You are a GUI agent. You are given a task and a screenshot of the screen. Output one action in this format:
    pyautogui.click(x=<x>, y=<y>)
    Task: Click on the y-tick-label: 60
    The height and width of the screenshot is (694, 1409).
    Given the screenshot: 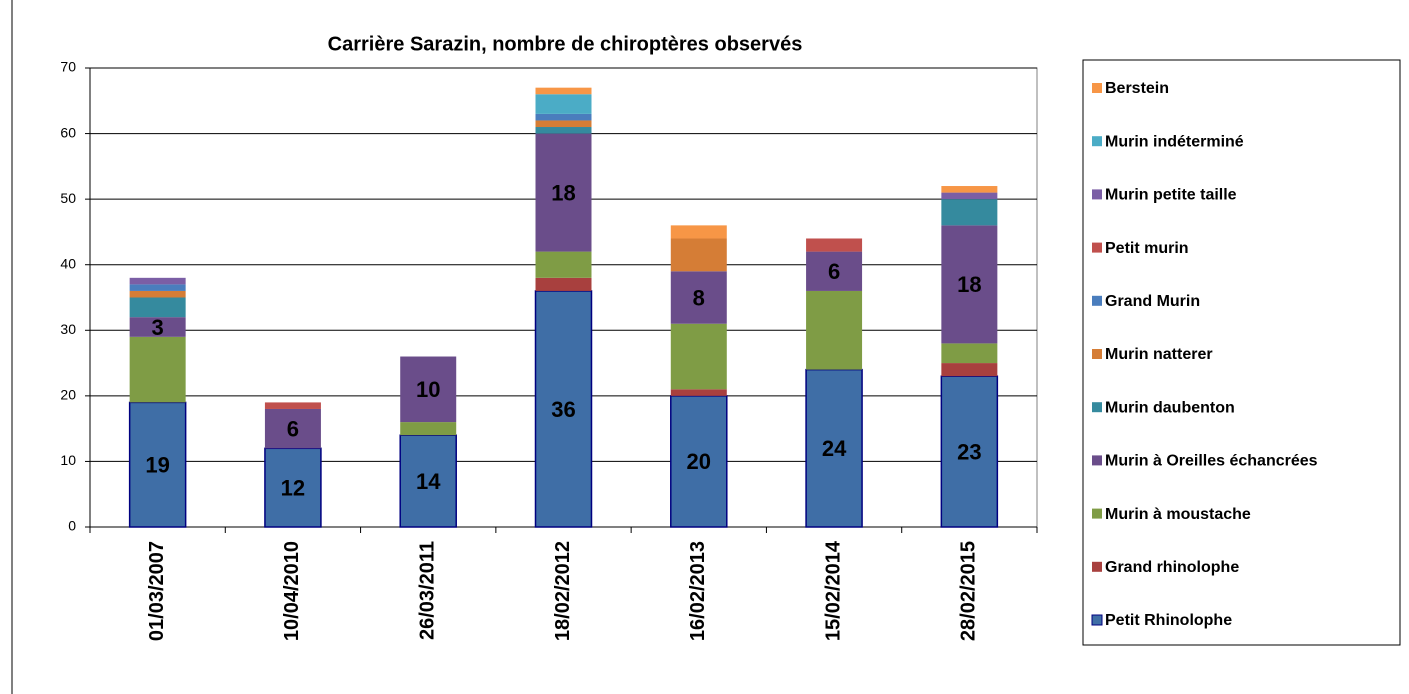 What is the action you would take?
    pyautogui.click(x=68, y=132)
    